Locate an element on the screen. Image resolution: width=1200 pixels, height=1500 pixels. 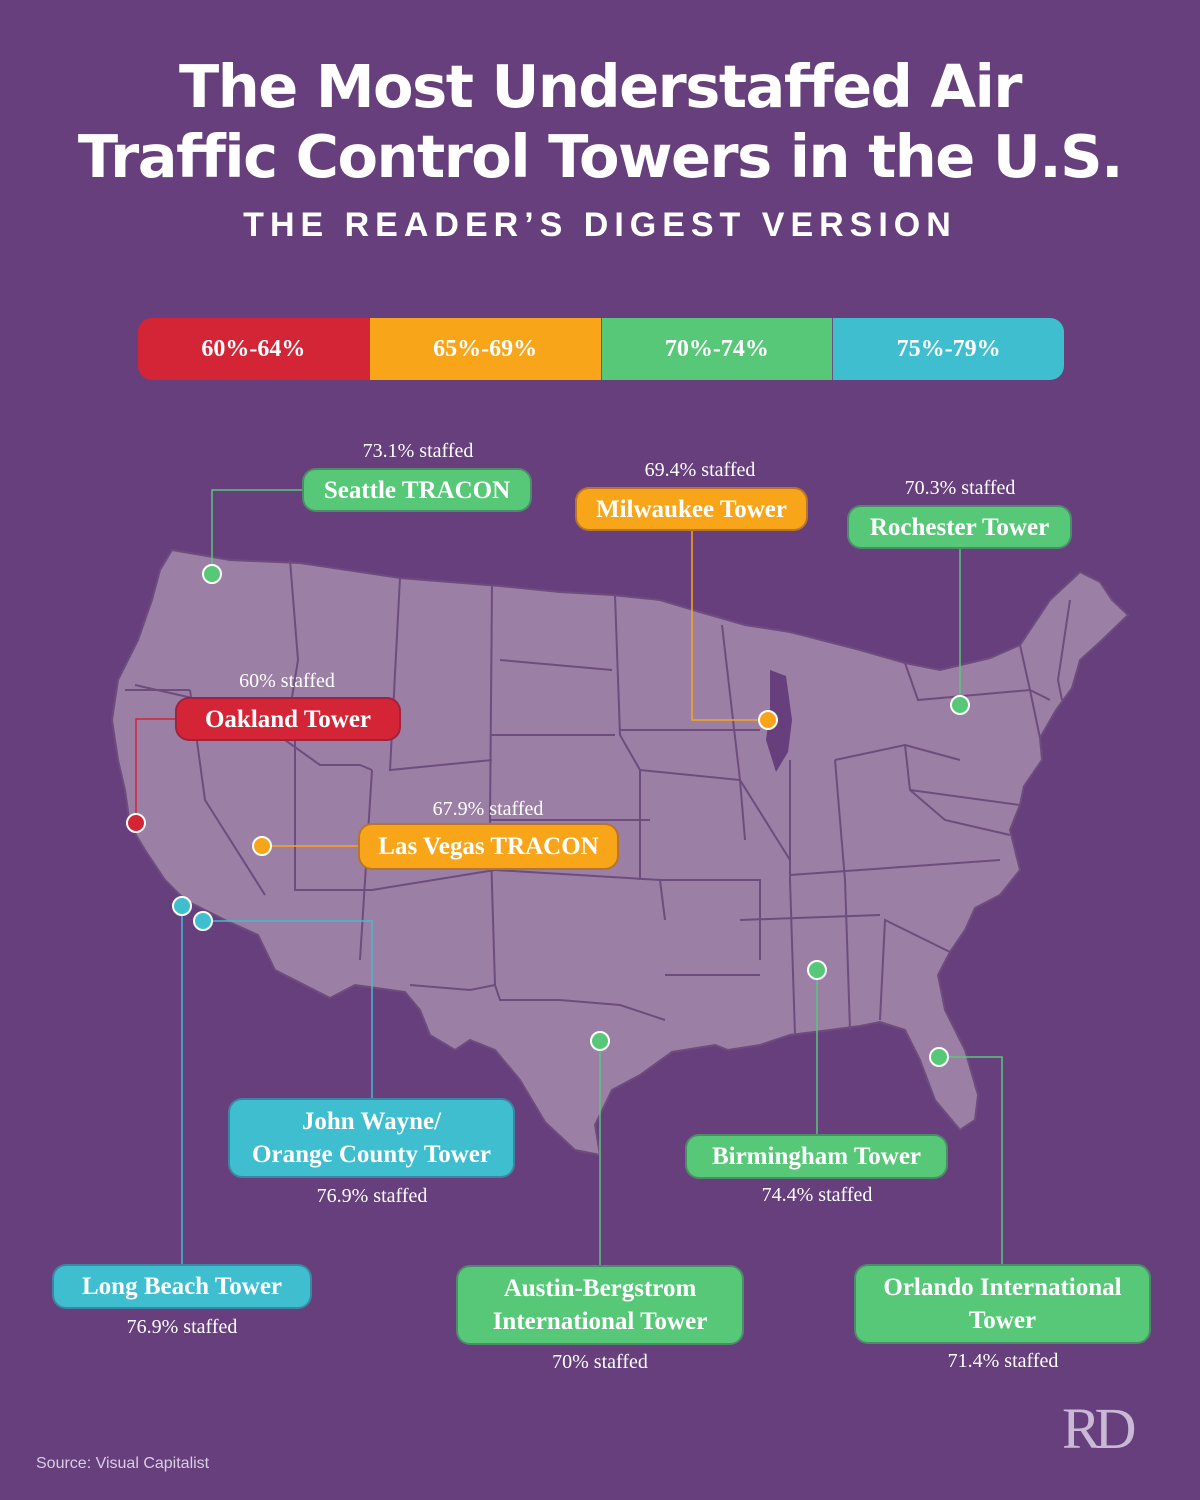
seattle-marker is located at coordinates (212, 574).